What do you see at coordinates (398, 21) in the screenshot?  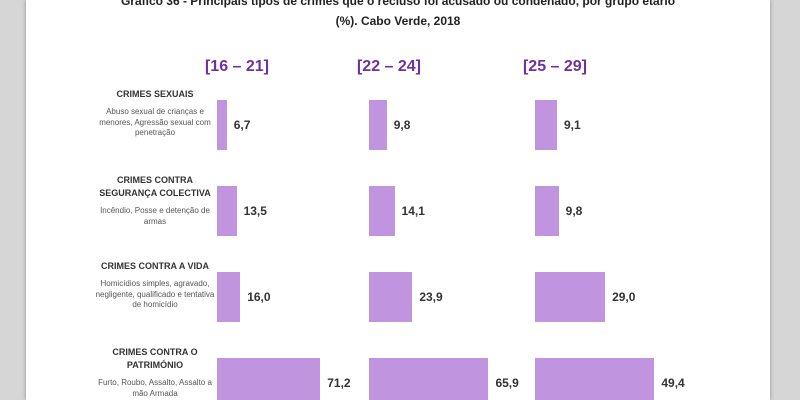 I see `chart-title: (%). Cabo Verde, 2018` at bounding box center [398, 21].